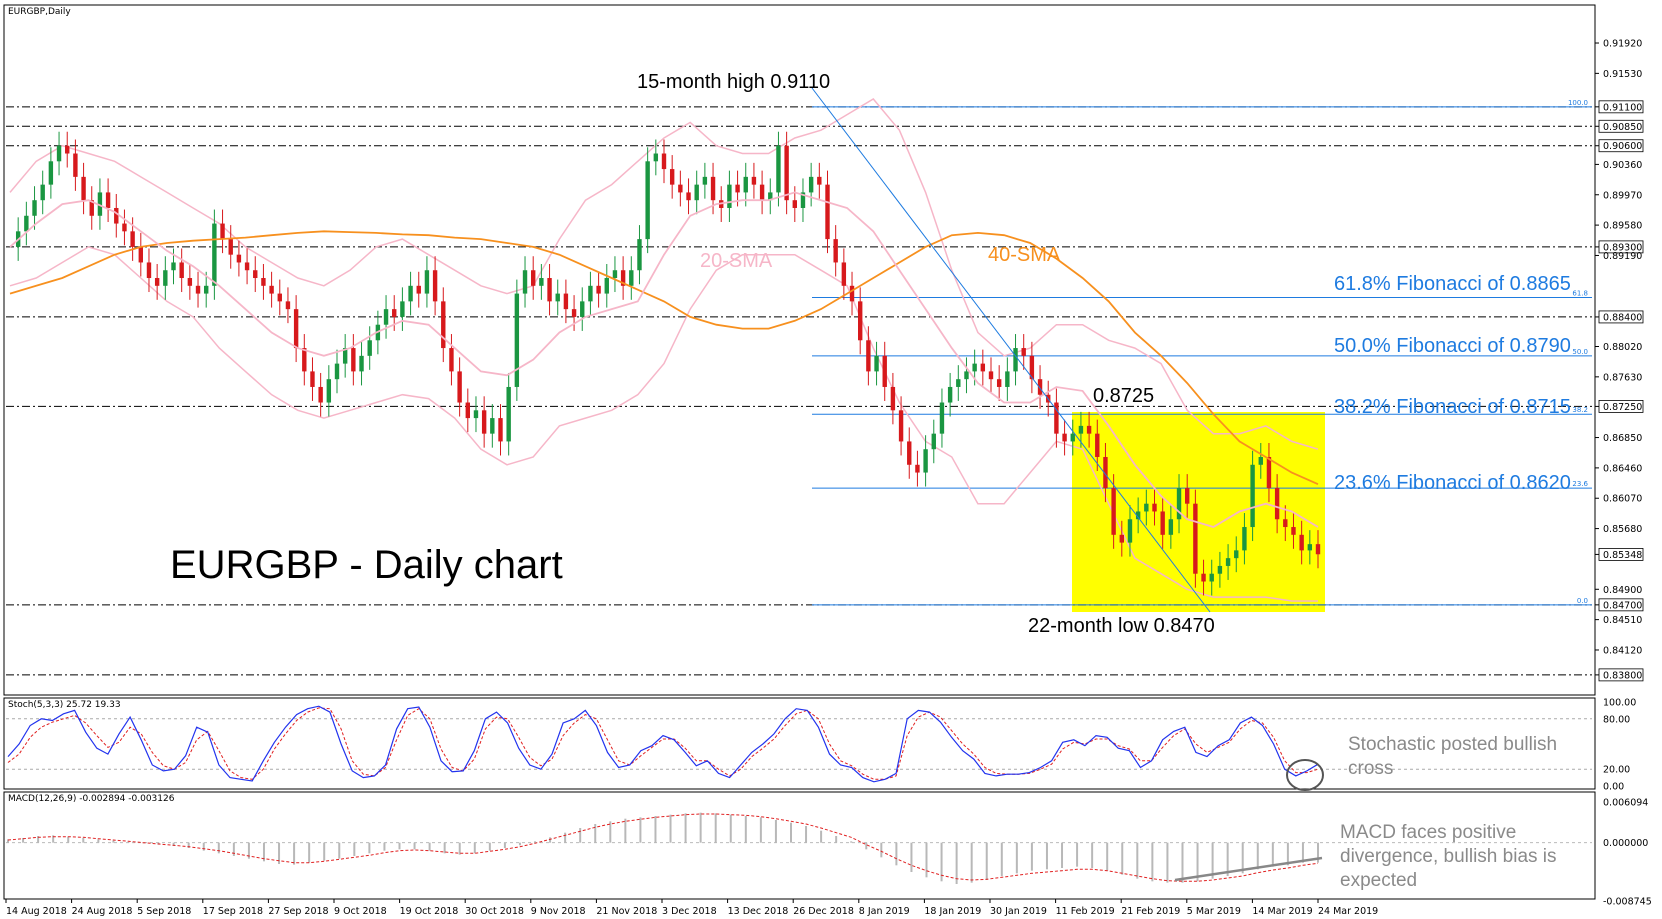 Image resolution: width=1662 pixels, height=919 pixels. Describe the element at coordinates (1627, 901) in the screenshot. I see `macd-tick-label: -0.008745` at that location.